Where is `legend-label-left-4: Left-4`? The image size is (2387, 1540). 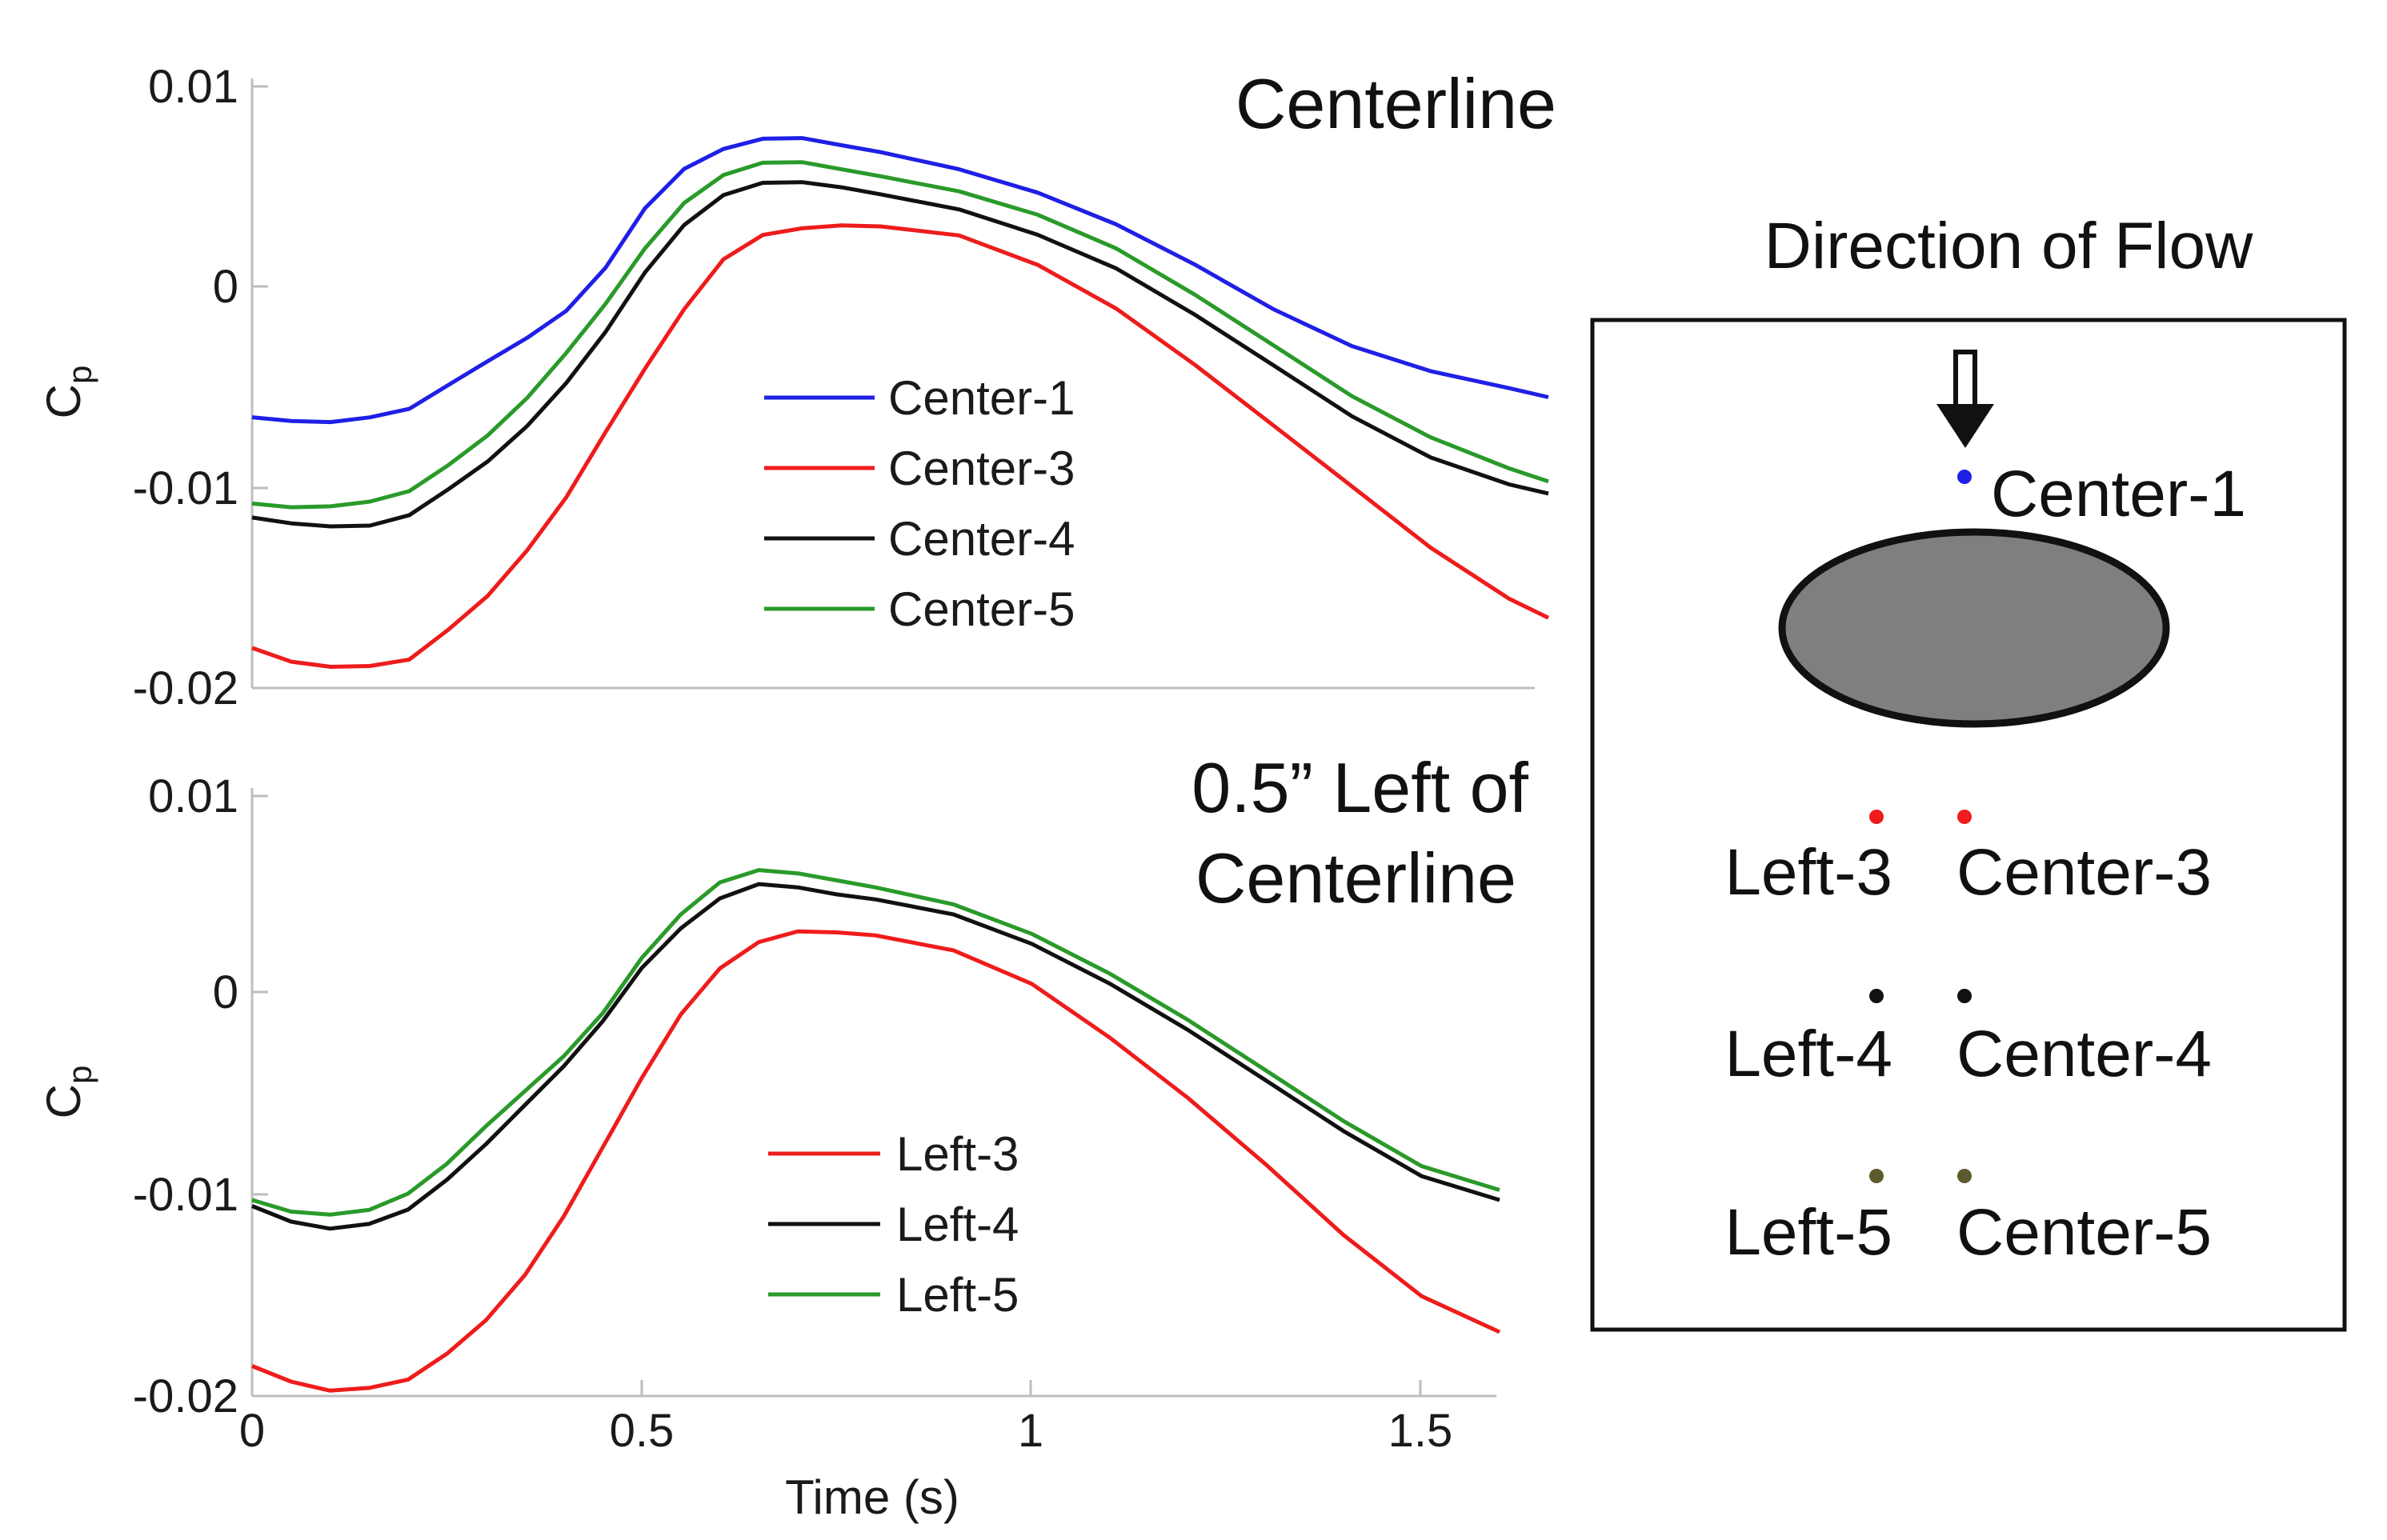
legend-label-left-4: Left-4 is located at coordinates (958, 1224).